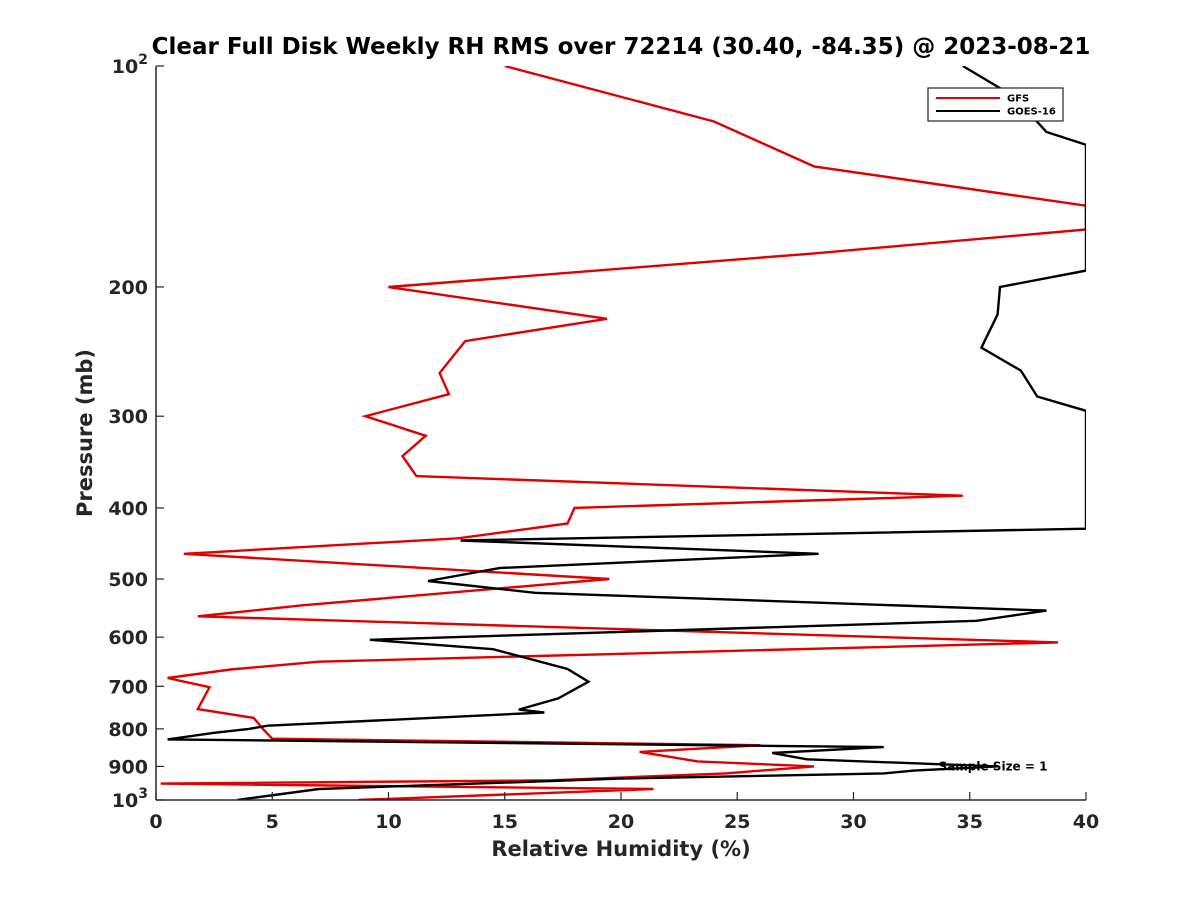 This screenshot has width=1200, height=900. I want to click on x-tick-label: 10, so click(388, 822).